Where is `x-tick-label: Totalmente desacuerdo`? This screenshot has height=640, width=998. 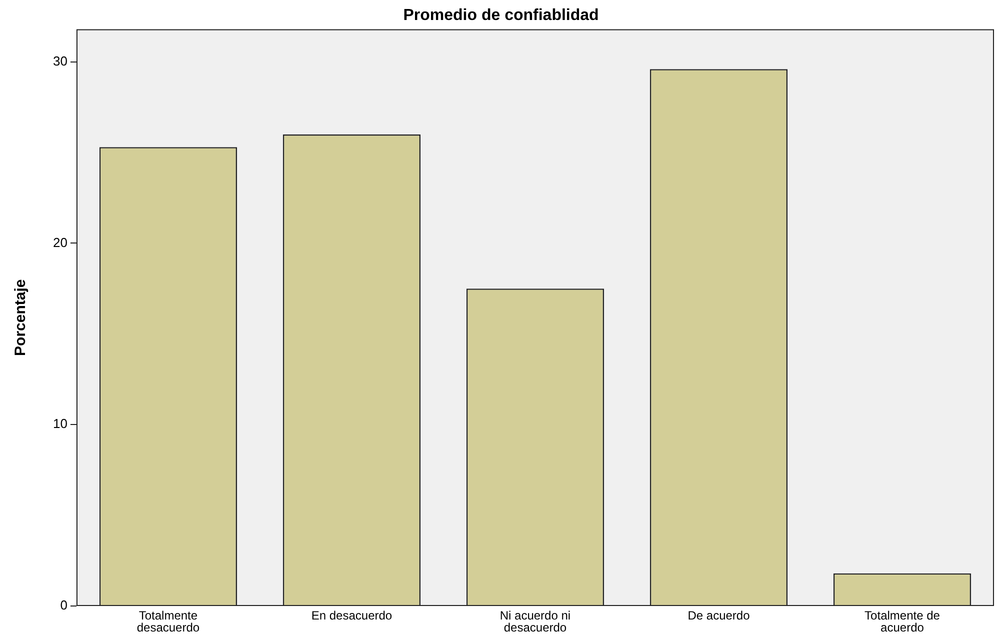 x-tick-label: Totalmente desacuerdo is located at coordinates (168, 621).